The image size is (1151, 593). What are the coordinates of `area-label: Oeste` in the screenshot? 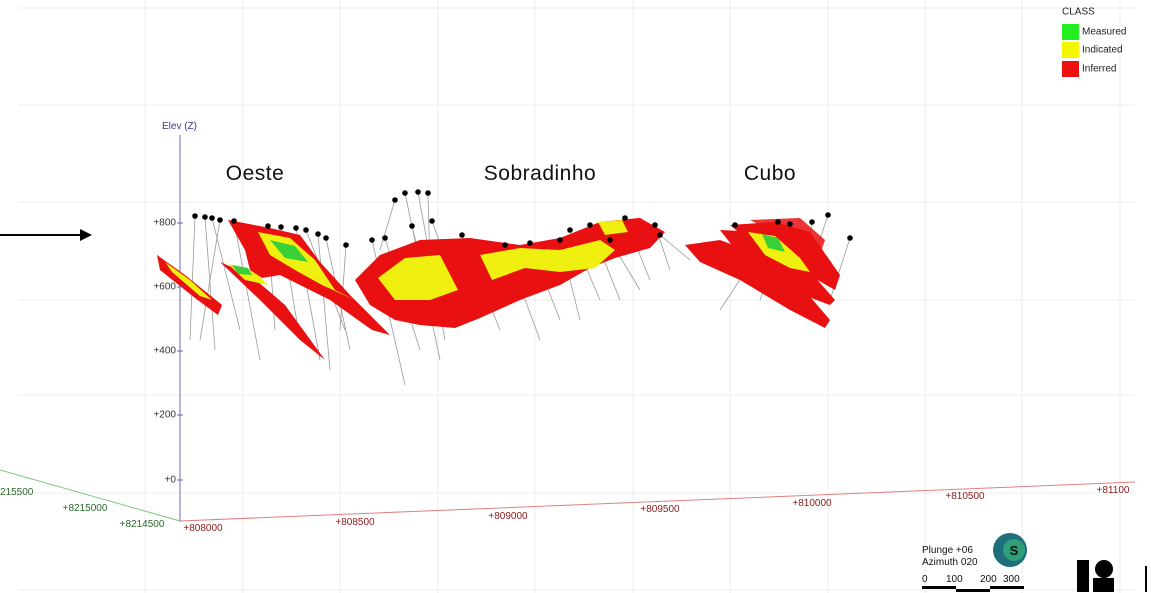 It's located at (255, 173).